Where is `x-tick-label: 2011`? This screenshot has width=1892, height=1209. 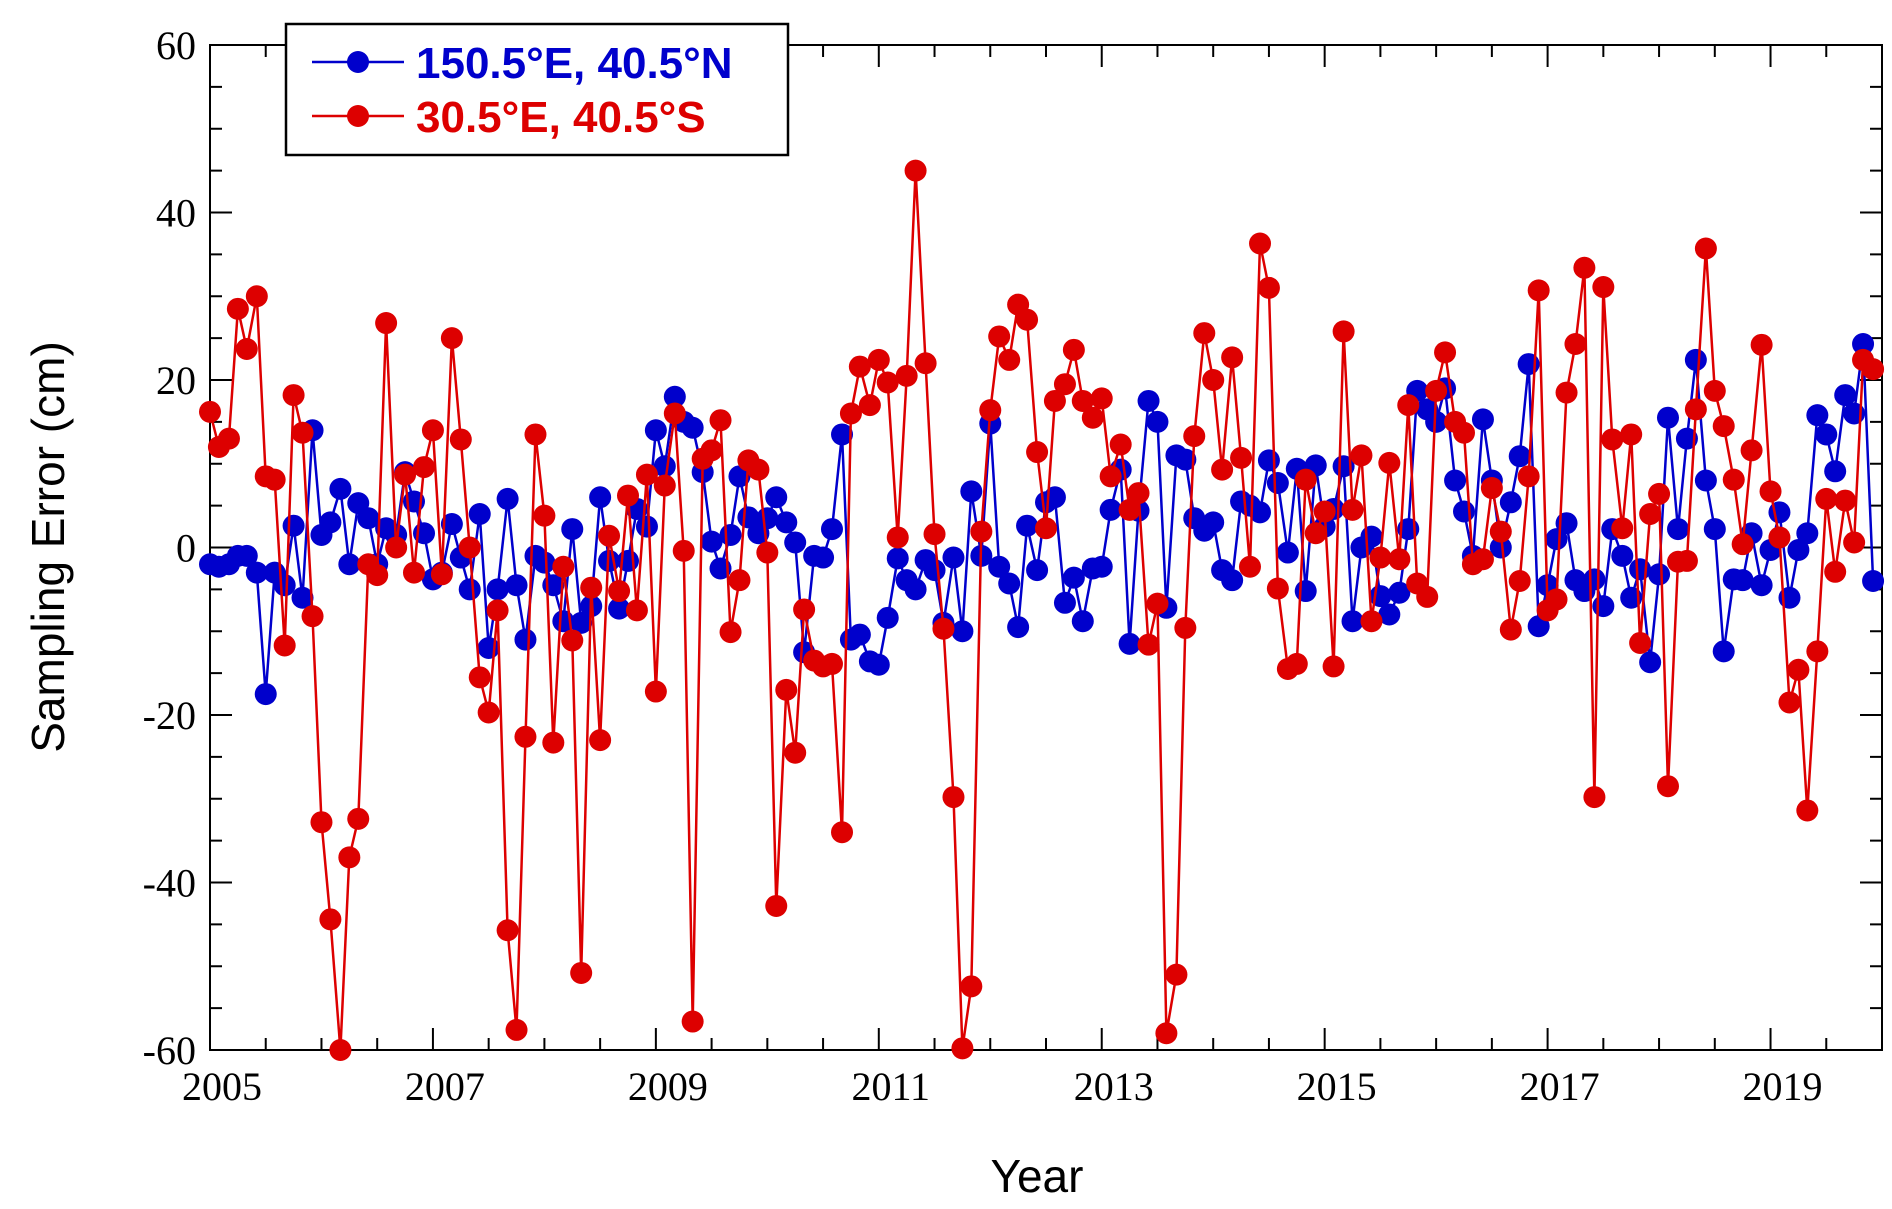
x-tick-label: 2011 is located at coordinates (891, 1086).